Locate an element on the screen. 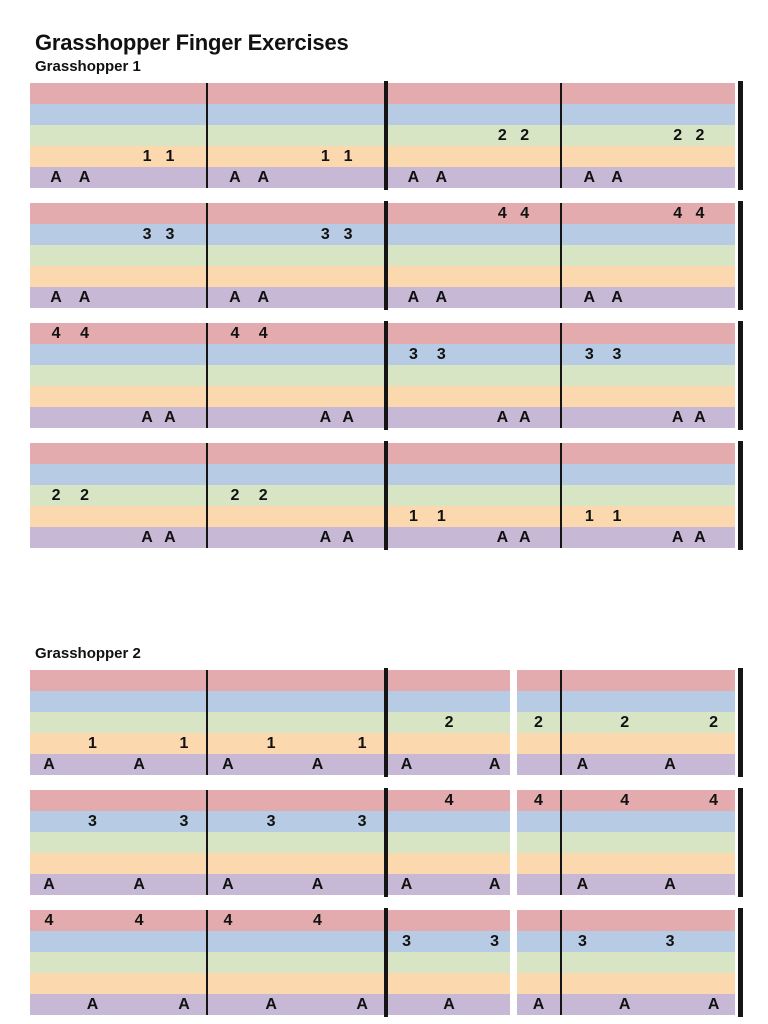 The width and height of the screenshot is (768, 1024). staff-row: 4 A 4 A 4 A 4 A 3 A 3 A 3 A 3 A is located at coordinates (386, 962).